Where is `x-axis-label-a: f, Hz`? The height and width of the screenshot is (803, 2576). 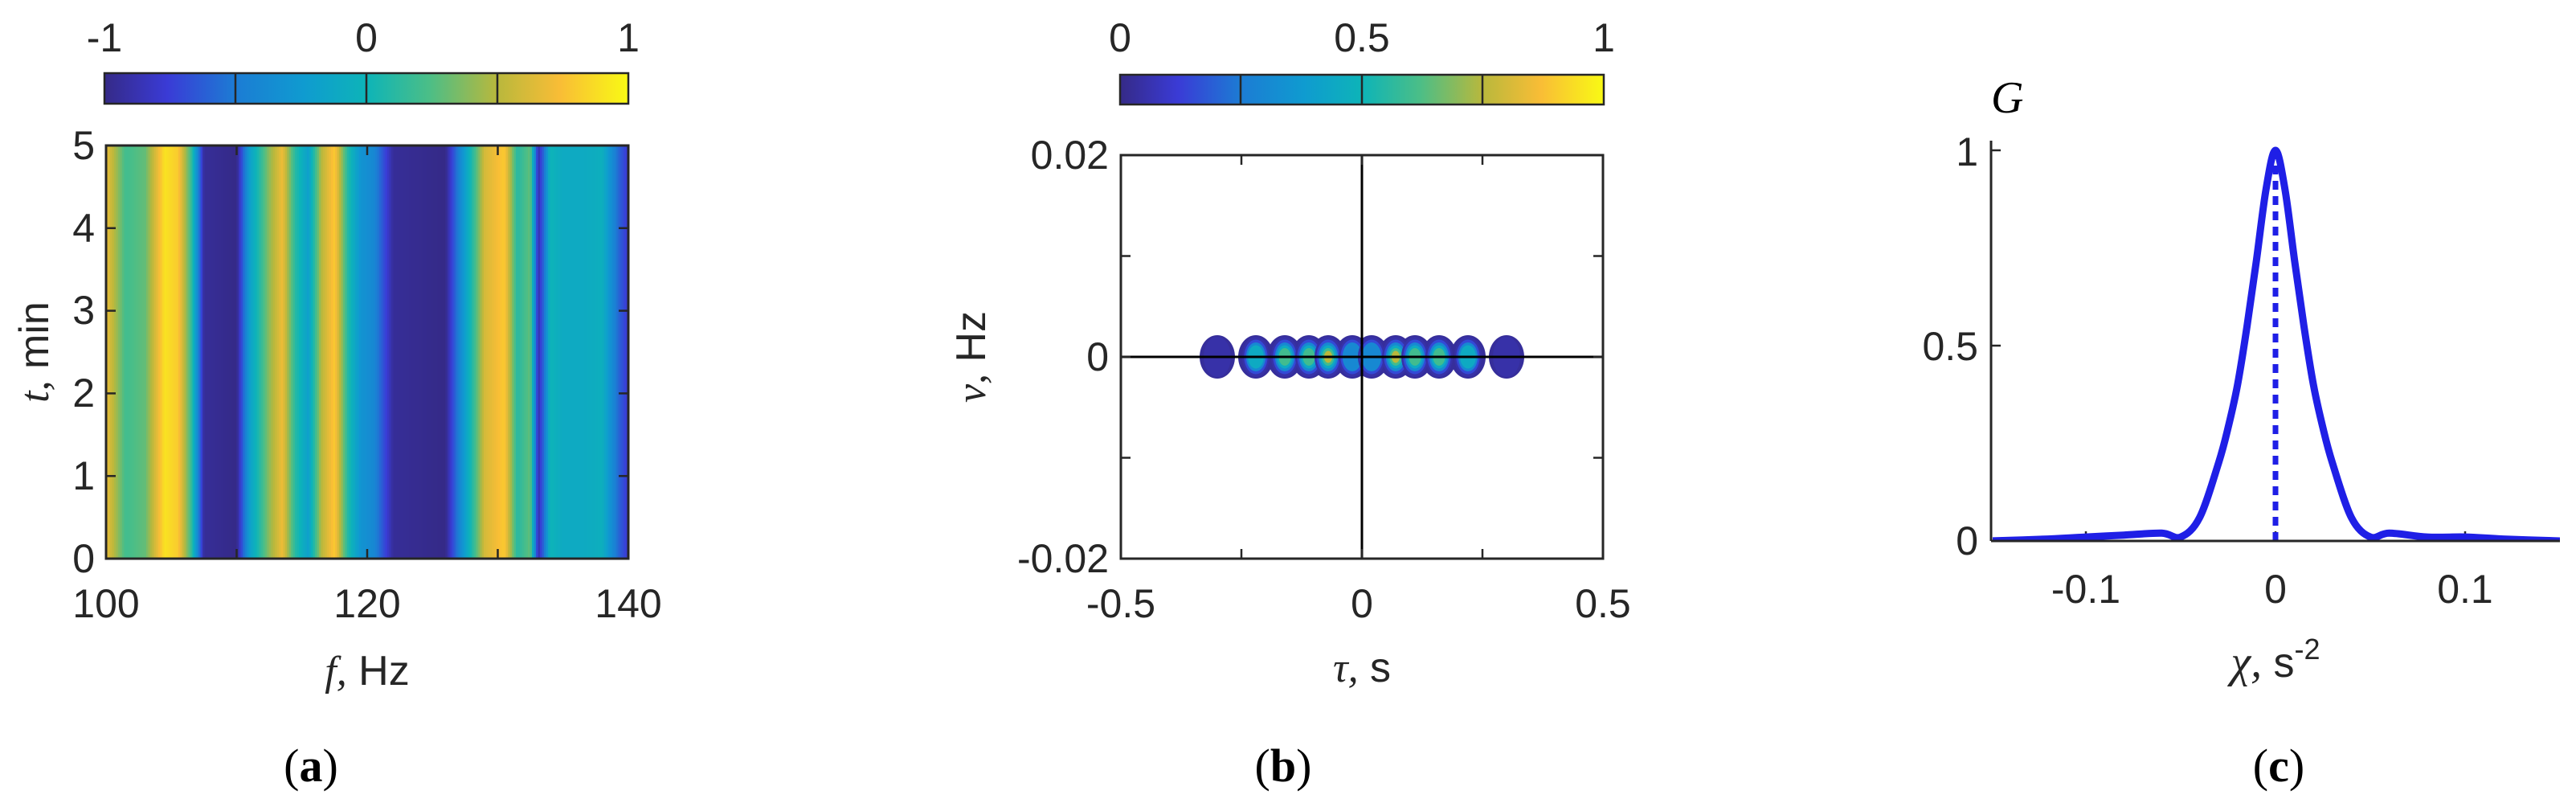
x-axis-label-a: f, Hz is located at coordinates (367, 671).